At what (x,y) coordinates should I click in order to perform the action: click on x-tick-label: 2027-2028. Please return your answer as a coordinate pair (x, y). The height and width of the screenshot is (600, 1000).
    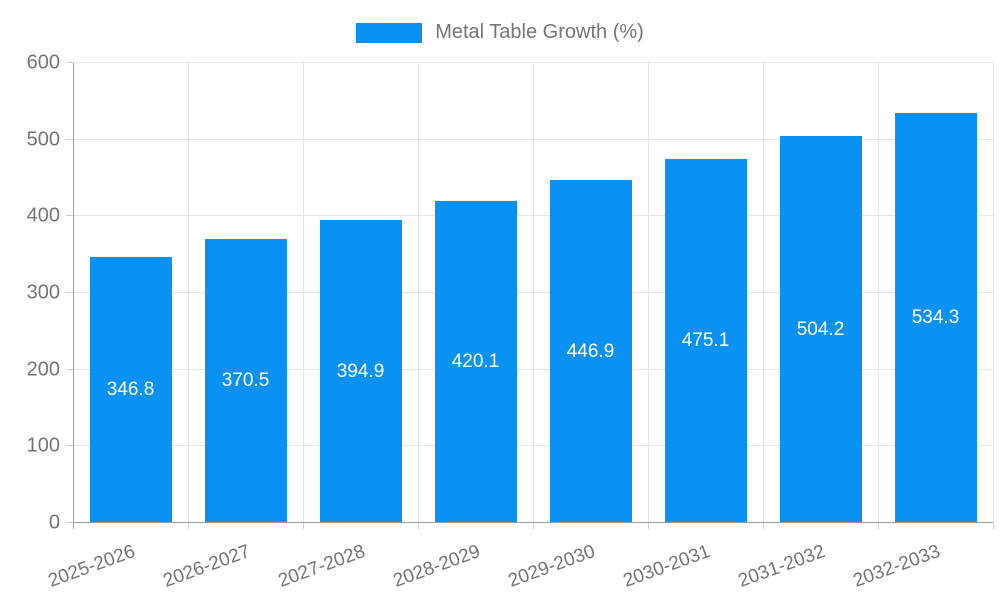
    Looking at the image, I should click on (321, 566).